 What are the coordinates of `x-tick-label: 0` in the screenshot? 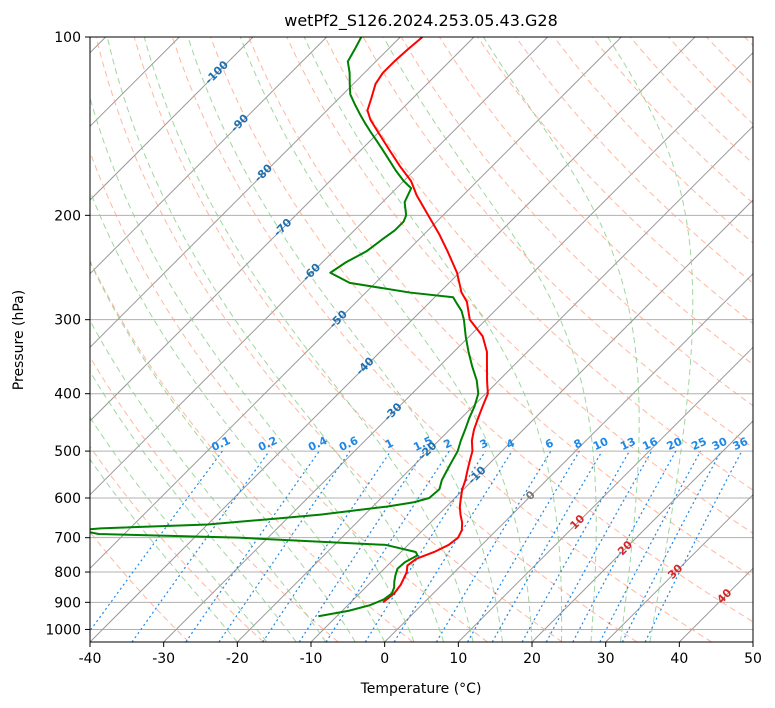 It's located at (384, 659).